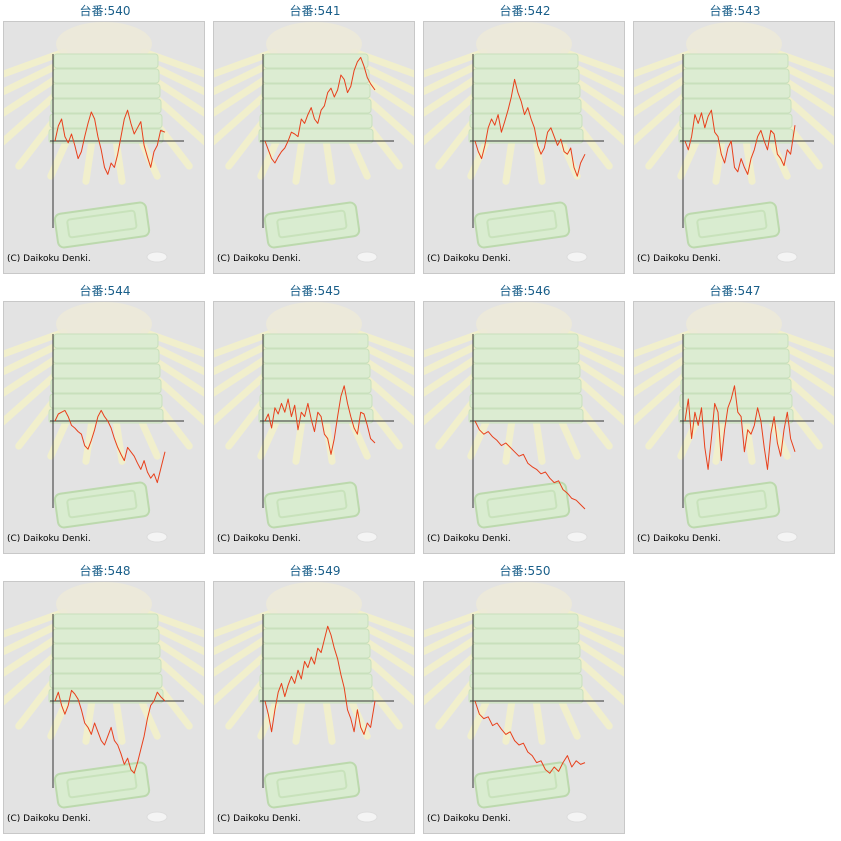 This screenshot has width=841, height=841. I want to click on machine-number-title: 台番:546, so click(525, 291).